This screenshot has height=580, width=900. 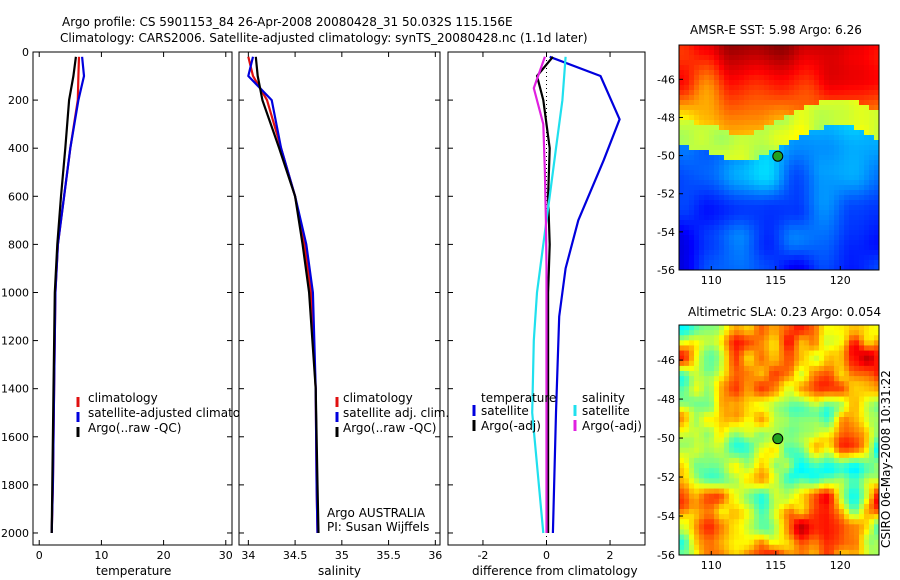 What do you see at coordinates (15, 341) in the screenshot?
I see `y-tick-label: 1200` at bounding box center [15, 341].